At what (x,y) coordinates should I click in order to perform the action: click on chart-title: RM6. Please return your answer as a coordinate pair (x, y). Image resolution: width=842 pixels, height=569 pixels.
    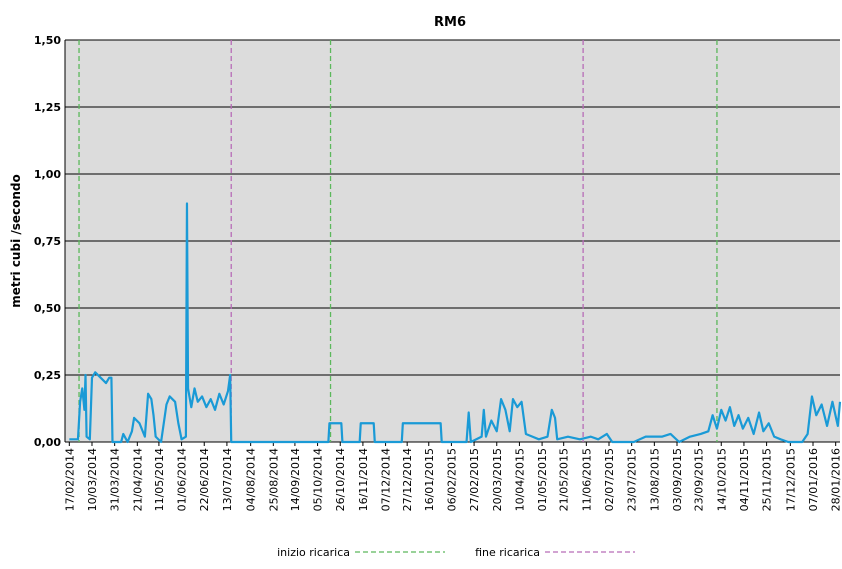
    Looking at the image, I should click on (450, 22).